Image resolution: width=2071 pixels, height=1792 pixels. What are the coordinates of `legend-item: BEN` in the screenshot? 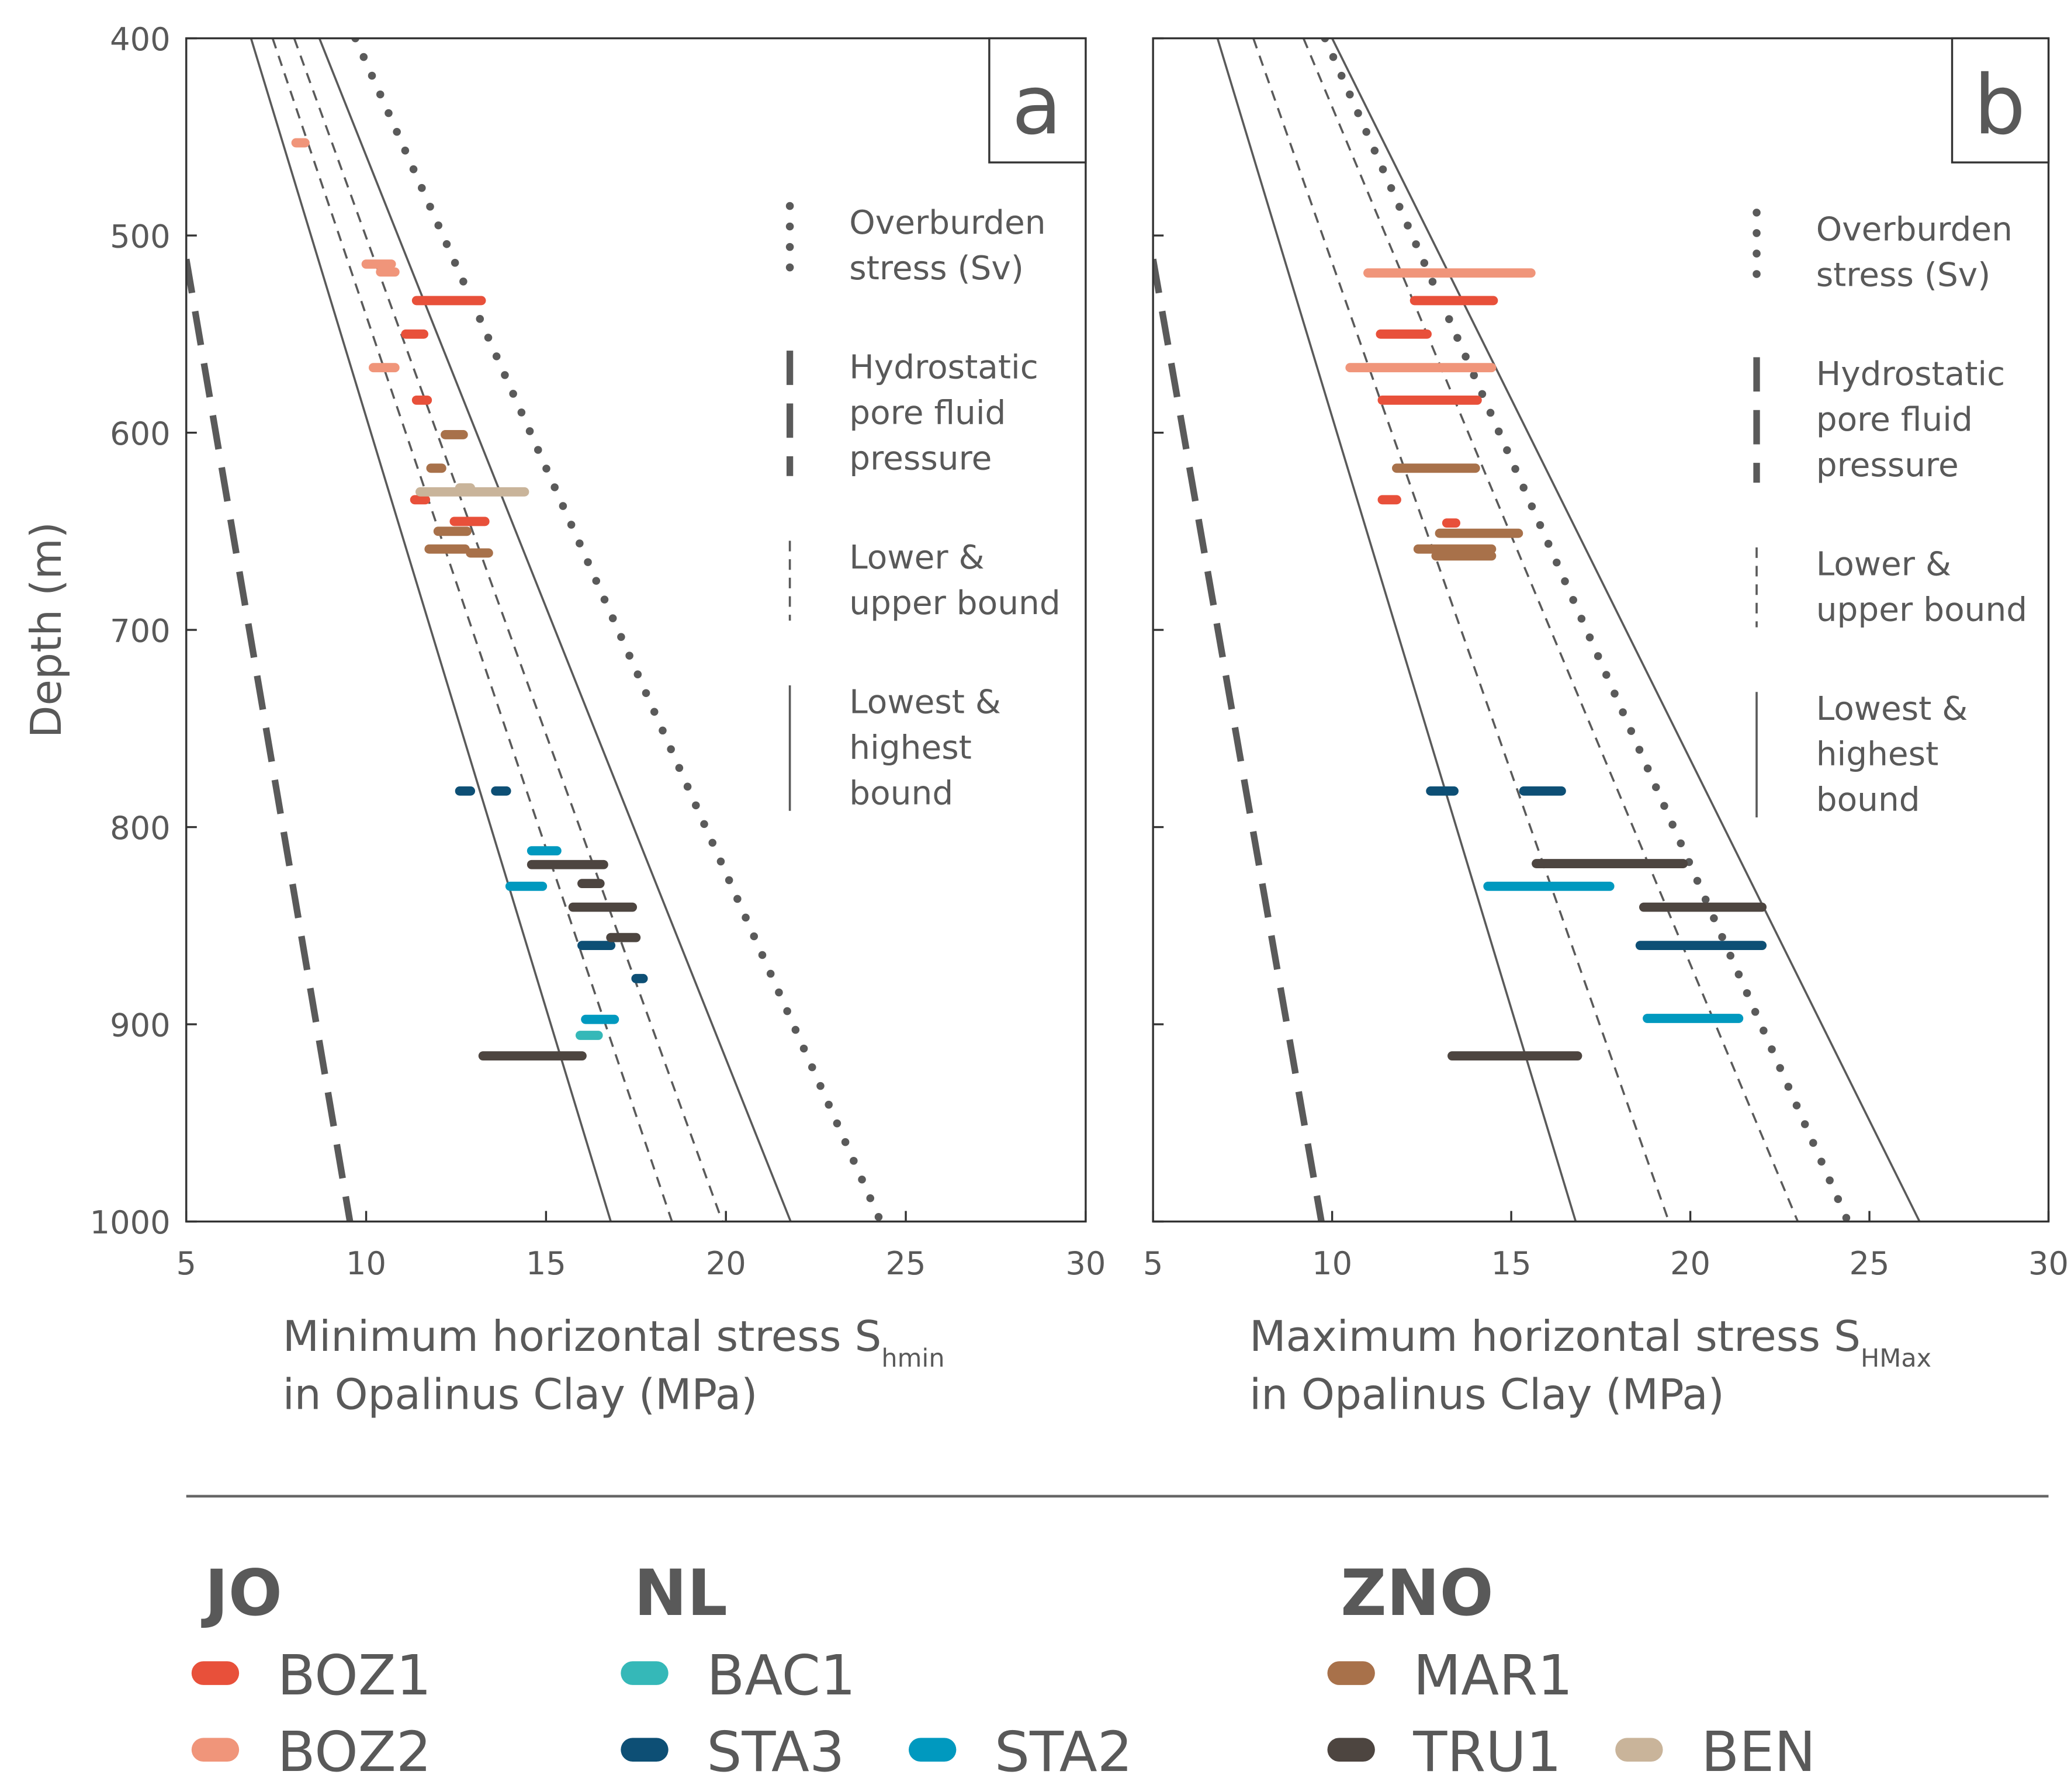 It's located at (1759, 1752).